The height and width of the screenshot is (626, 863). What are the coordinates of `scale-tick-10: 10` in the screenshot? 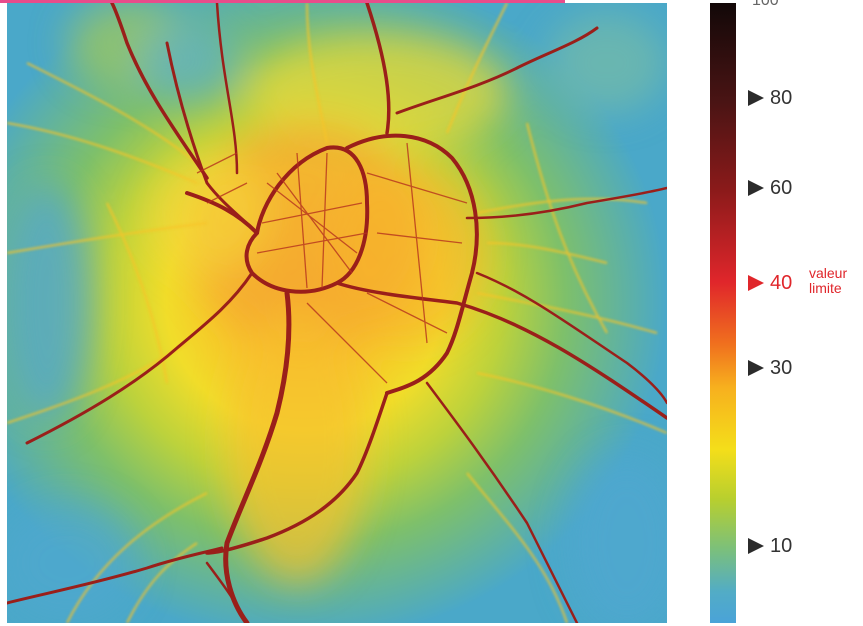 It's located at (770, 545).